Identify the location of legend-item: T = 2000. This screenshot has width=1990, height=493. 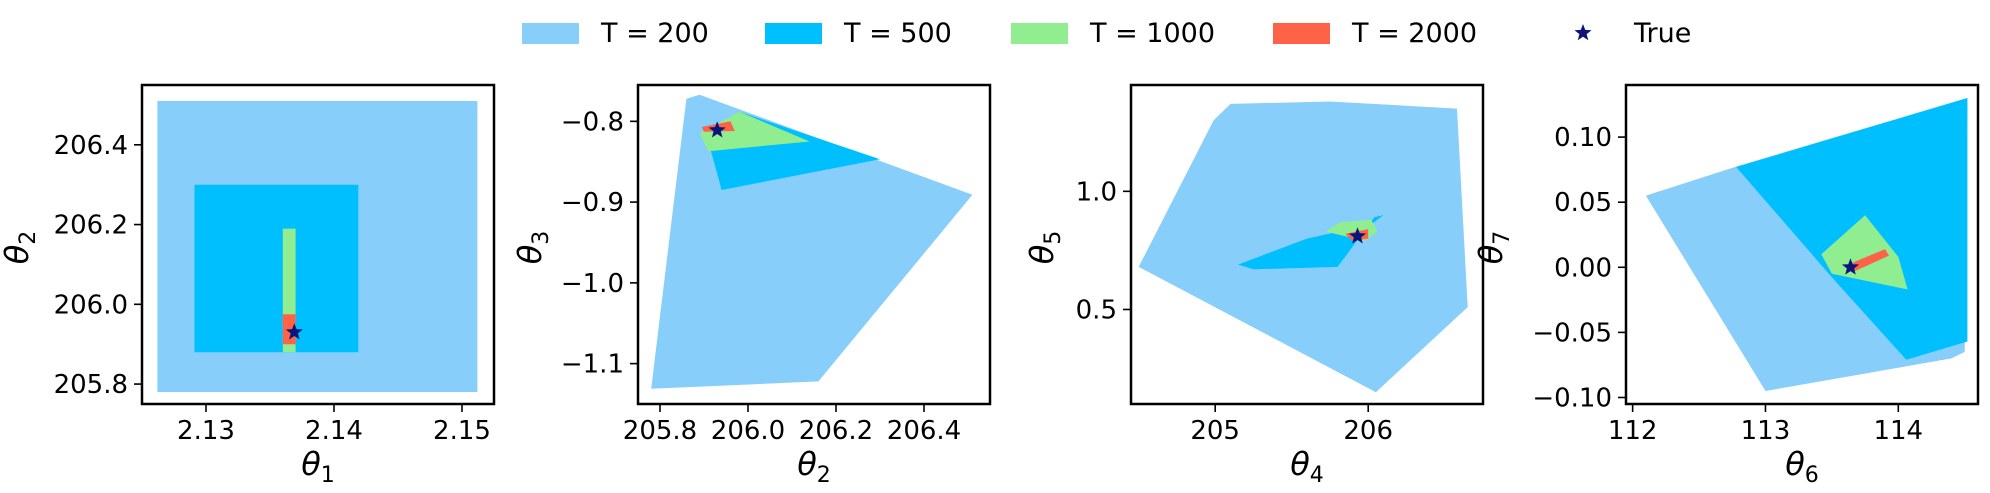
(1375, 33).